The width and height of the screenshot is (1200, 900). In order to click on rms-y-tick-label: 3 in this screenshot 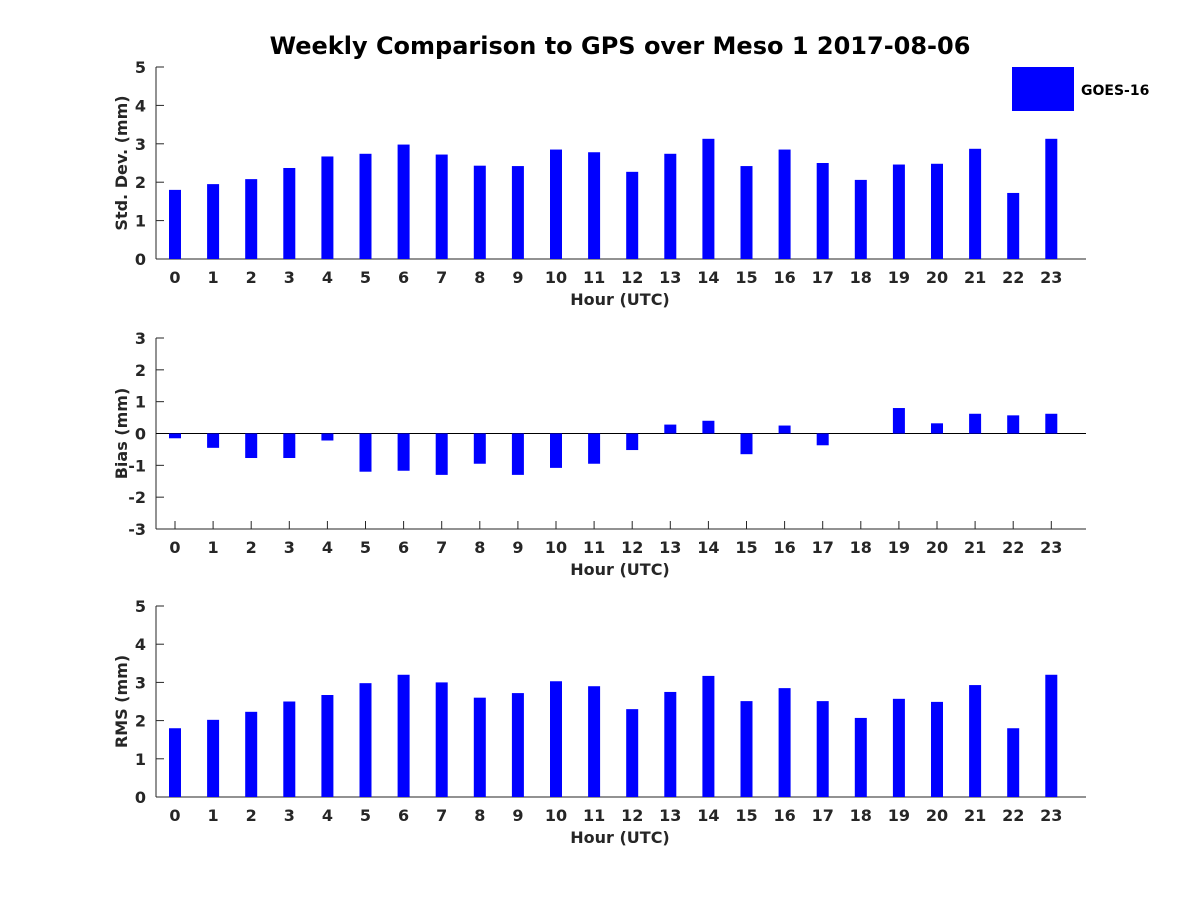, I will do `click(140, 682)`.